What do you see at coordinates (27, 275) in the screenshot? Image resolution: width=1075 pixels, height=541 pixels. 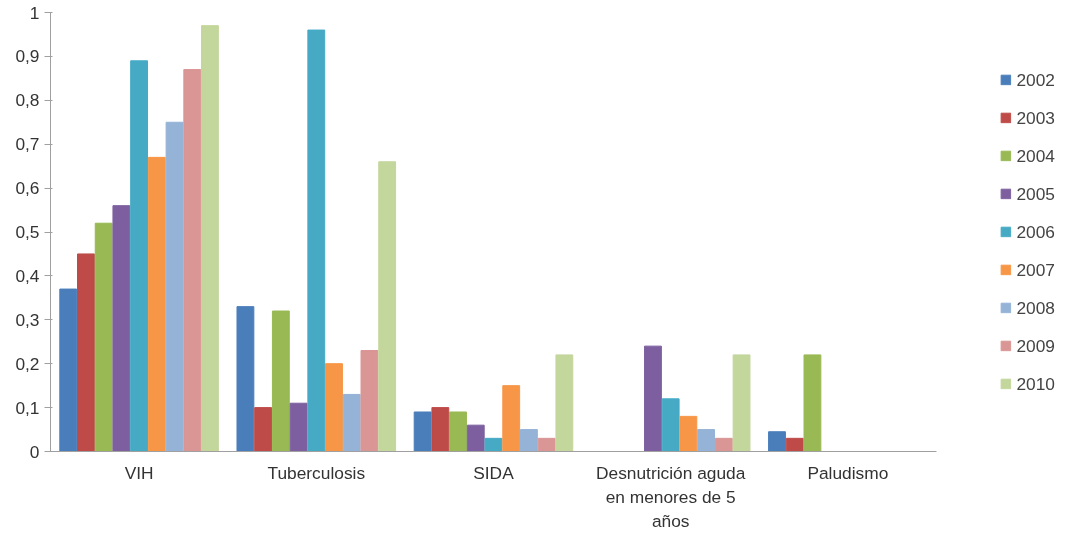 I see `y-tick-label: 0,4` at bounding box center [27, 275].